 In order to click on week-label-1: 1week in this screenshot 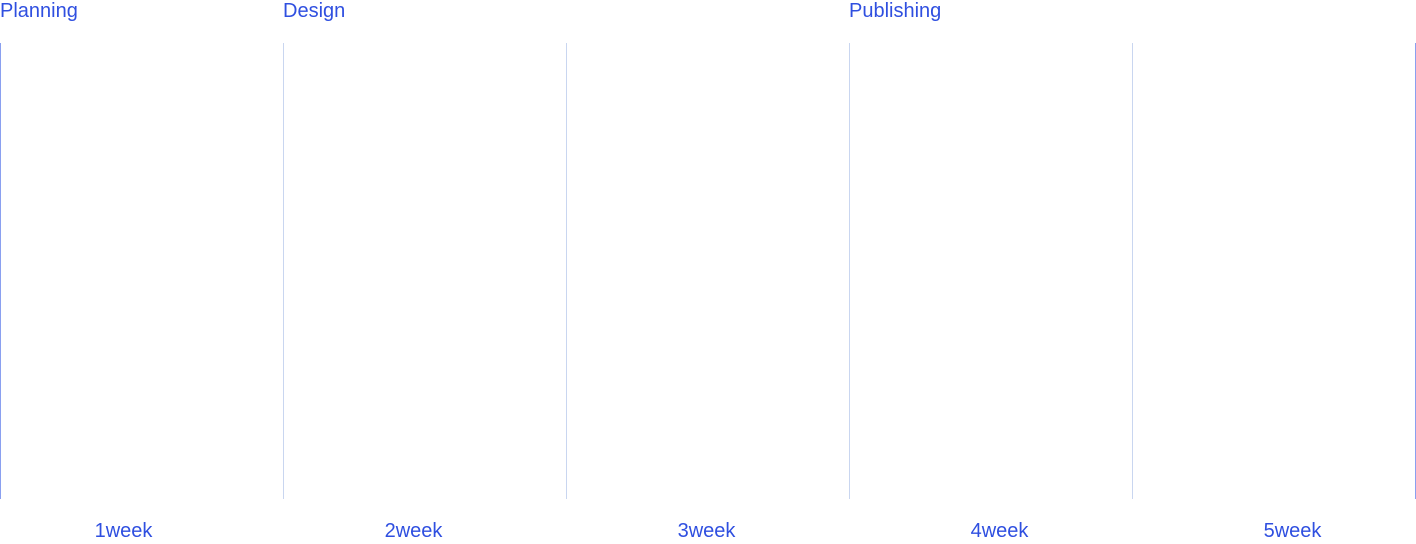, I will do `click(123, 531)`.